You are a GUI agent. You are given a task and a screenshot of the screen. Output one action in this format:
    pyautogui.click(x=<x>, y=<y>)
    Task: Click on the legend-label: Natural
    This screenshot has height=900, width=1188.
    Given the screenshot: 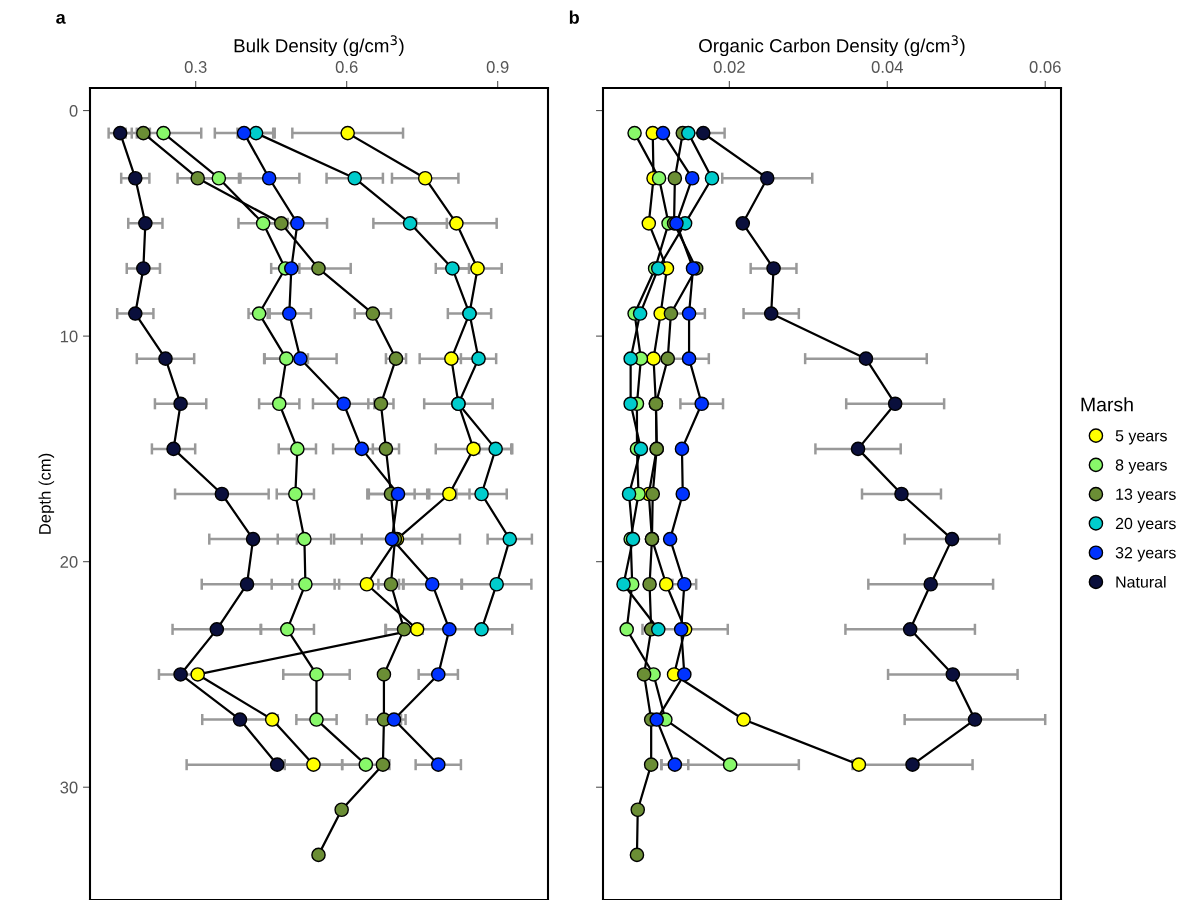 What is the action you would take?
    pyautogui.click(x=1141, y=581)
    